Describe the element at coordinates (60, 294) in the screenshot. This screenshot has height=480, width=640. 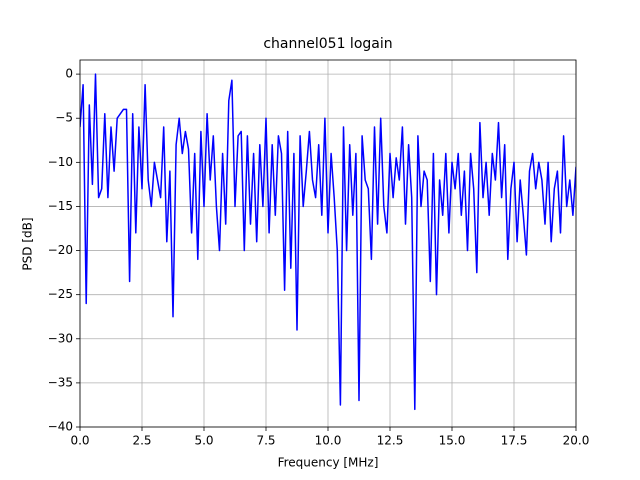
I see `y-tick-label: −25` at that location.